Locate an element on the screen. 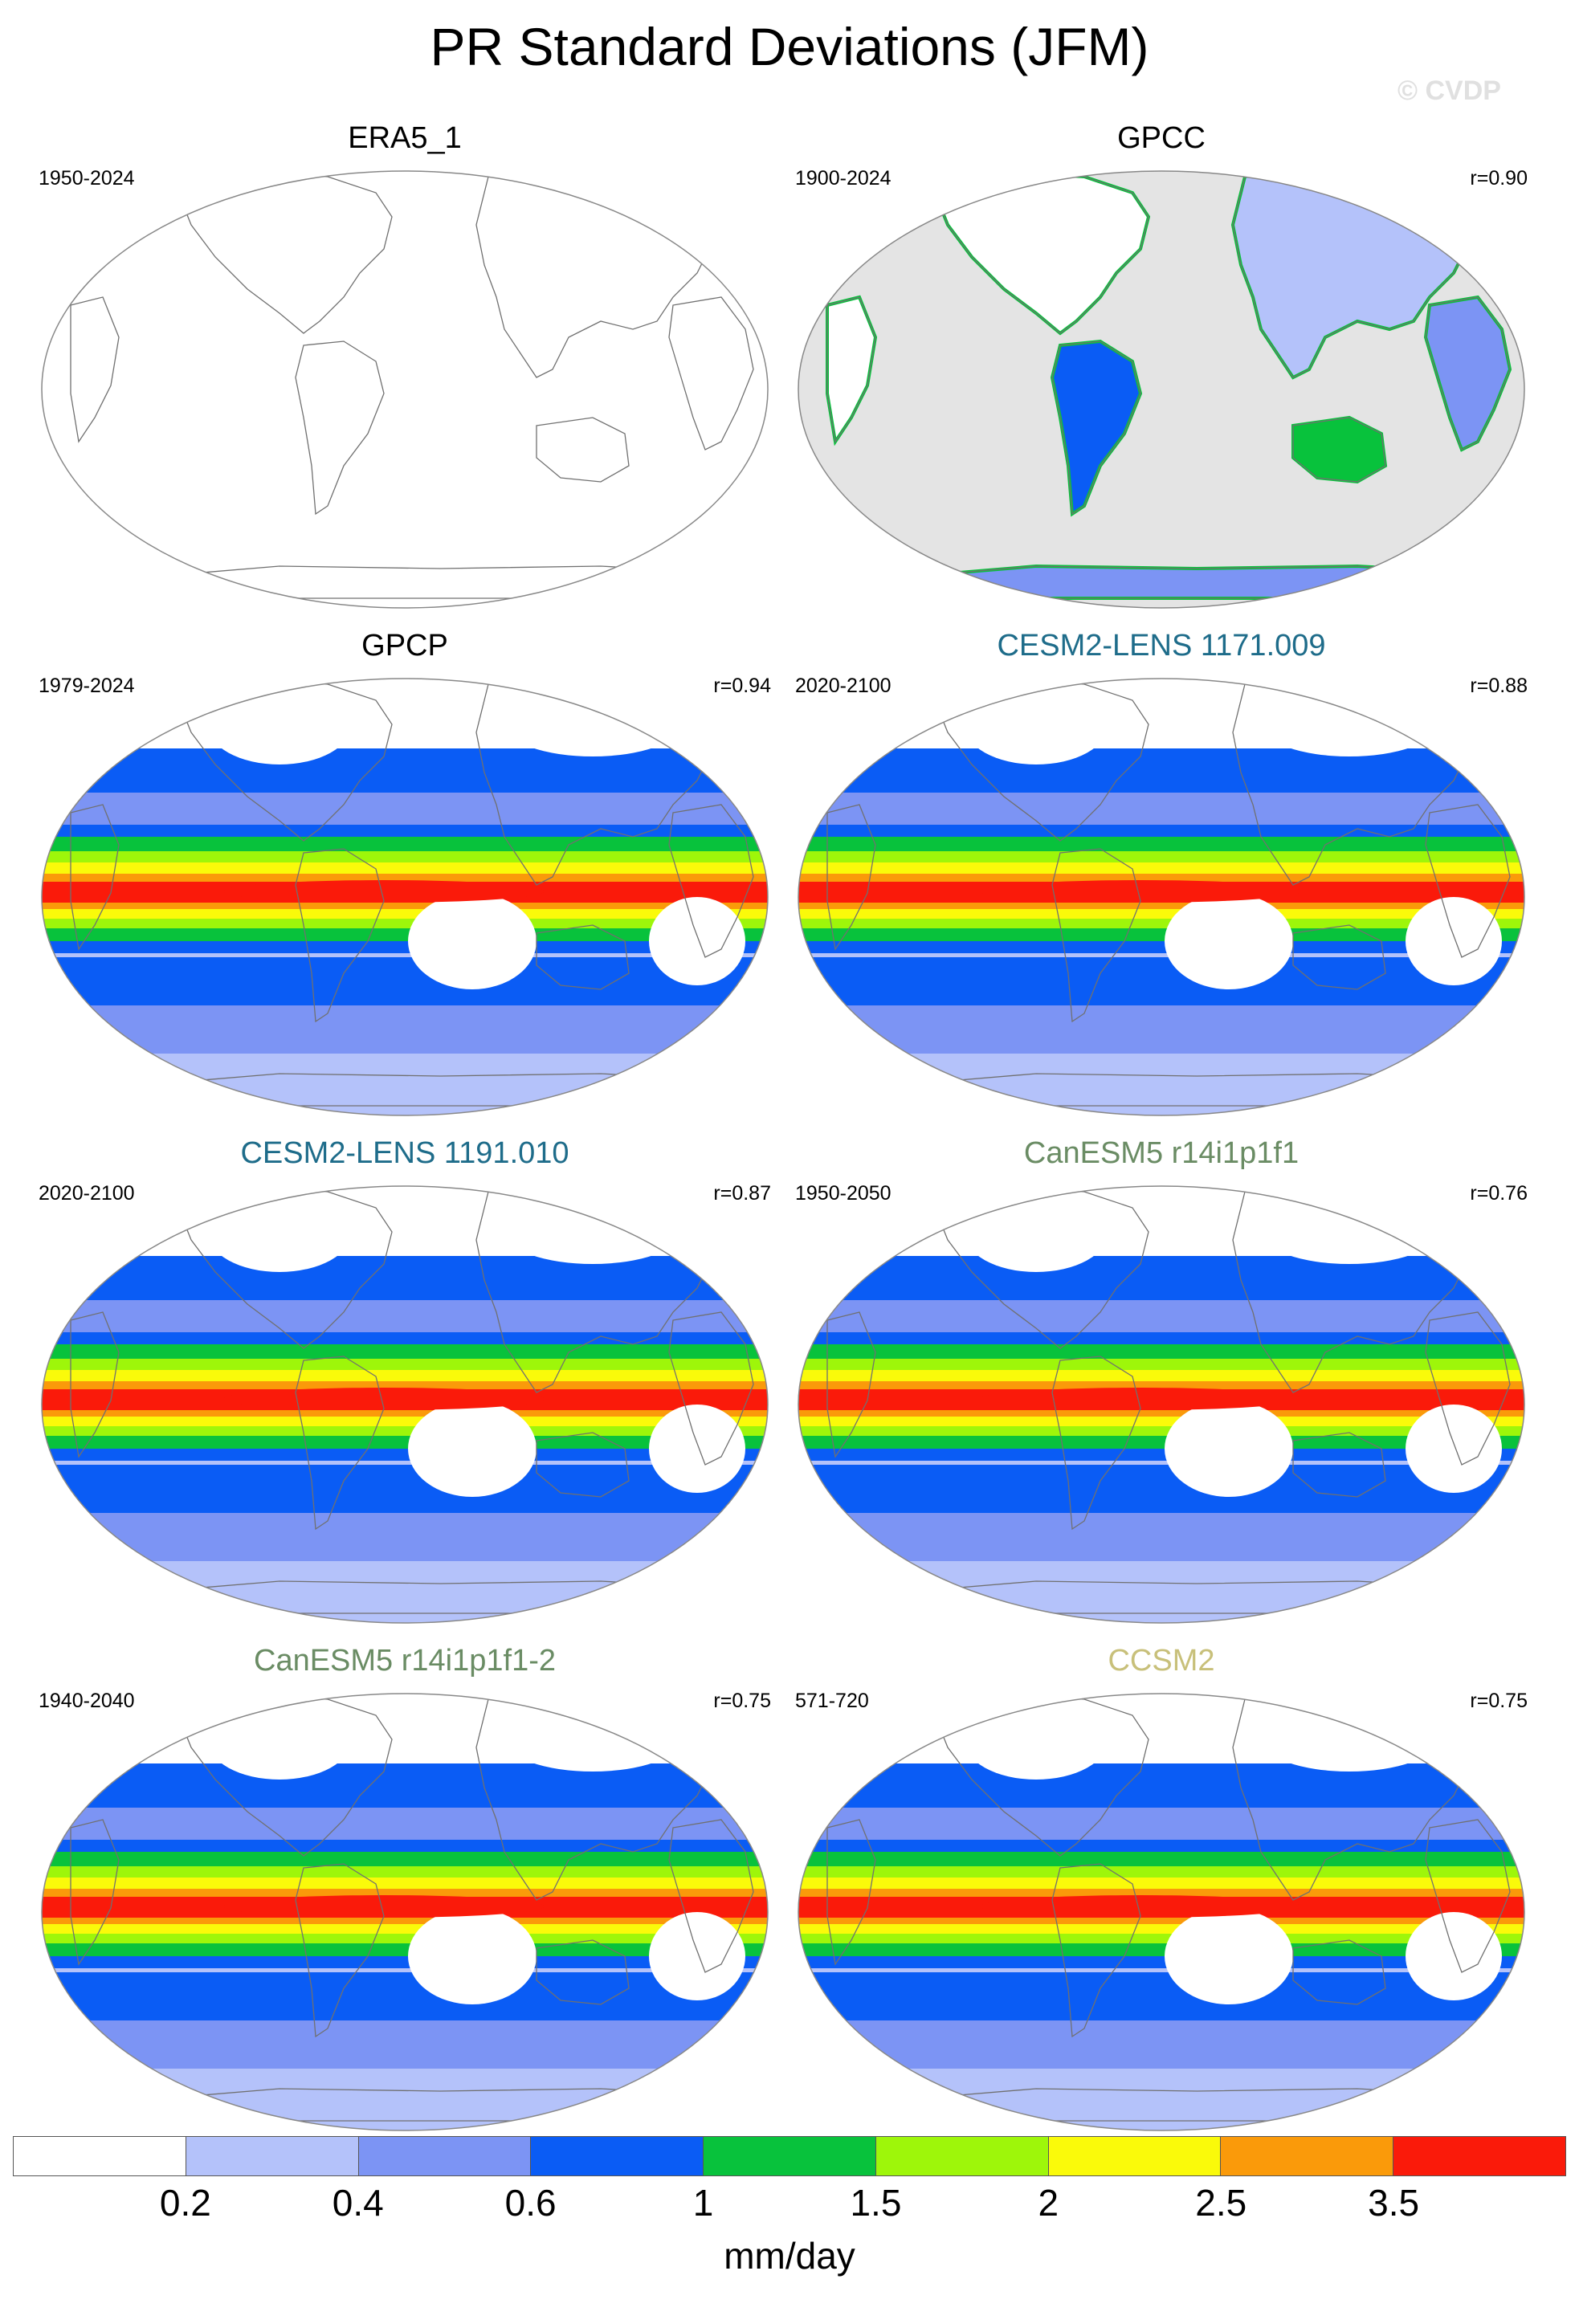 The image size is (1579, 2324). map-panel: CCSM2 571-720 r=0.75 is located at coordinates (1161, 1889).